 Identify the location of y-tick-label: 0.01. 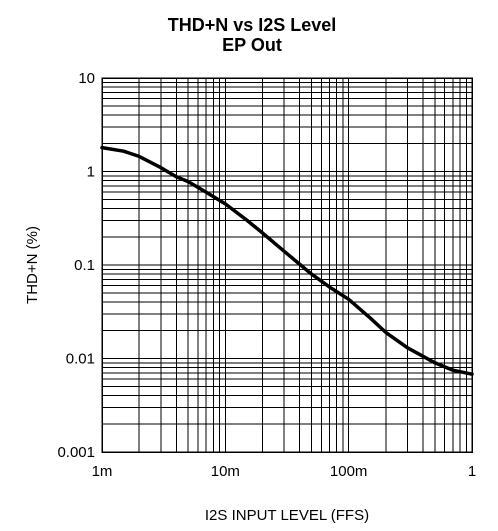
(80, 359).